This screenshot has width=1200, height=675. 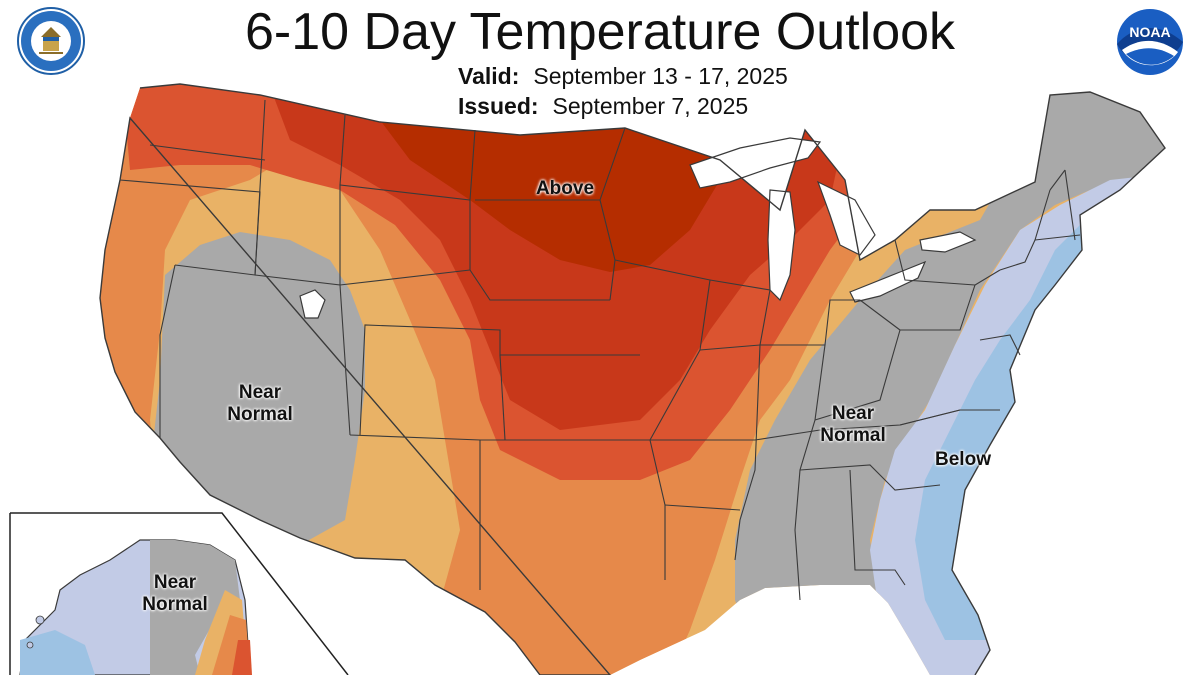 I want to click on label-near-normal-east-line1: Near, so click(x=853, y=413).